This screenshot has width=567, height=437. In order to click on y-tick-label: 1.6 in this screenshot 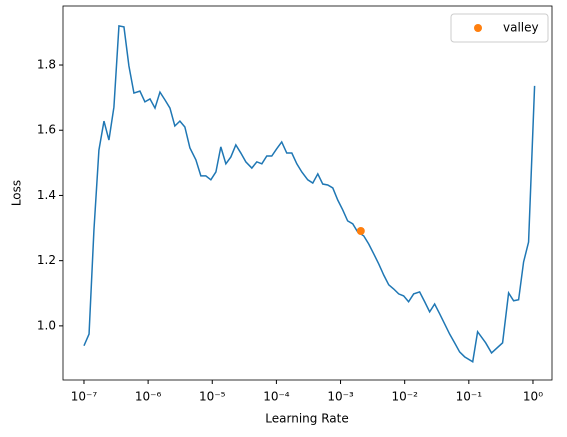, I will do `click(46, 130)`.